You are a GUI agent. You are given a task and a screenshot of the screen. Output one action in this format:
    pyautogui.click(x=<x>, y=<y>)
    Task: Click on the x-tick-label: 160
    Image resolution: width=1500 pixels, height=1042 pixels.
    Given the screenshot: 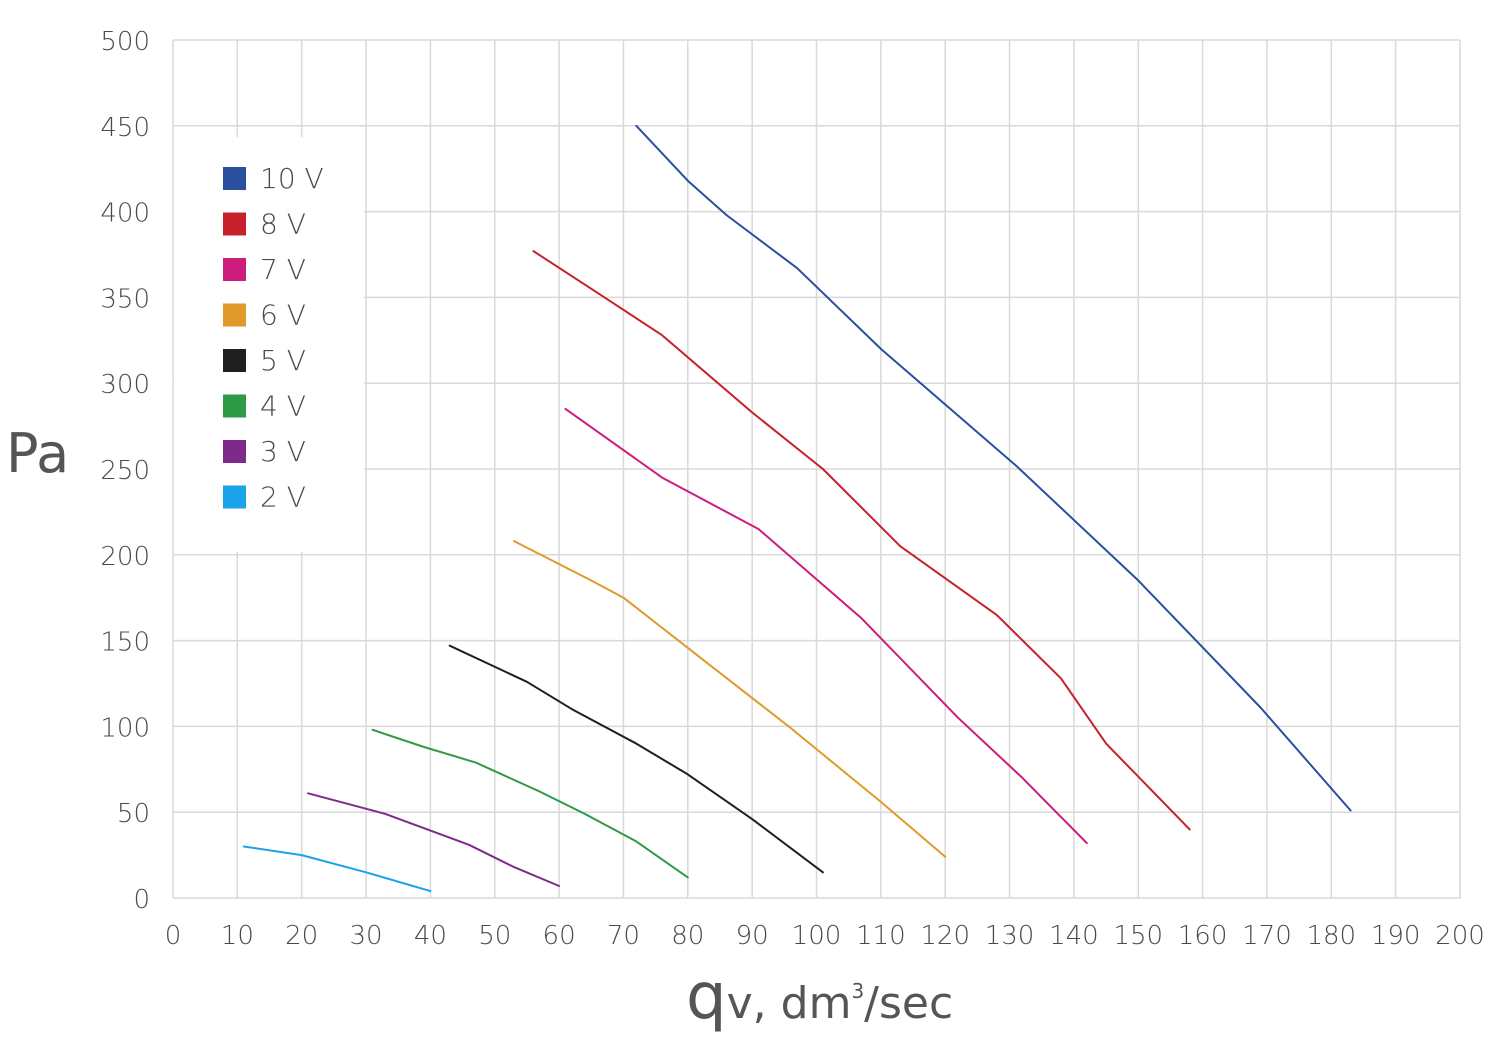 What is the action you would take?
    pyautogui.click(x=1203, y=936)
    